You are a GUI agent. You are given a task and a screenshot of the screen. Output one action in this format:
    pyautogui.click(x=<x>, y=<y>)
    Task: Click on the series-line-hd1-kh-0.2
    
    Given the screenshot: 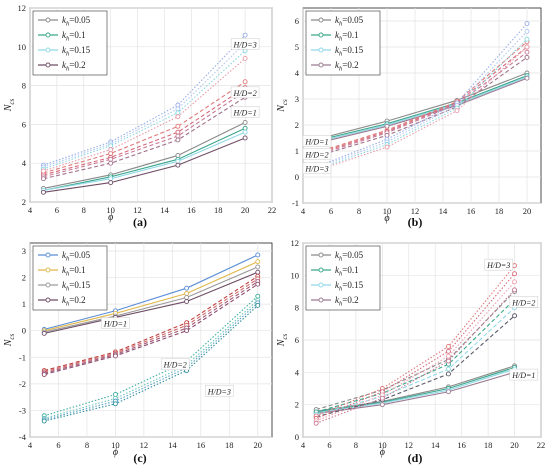 What is the action you would take?
    pyautogui.click(x=151, y=302)
    